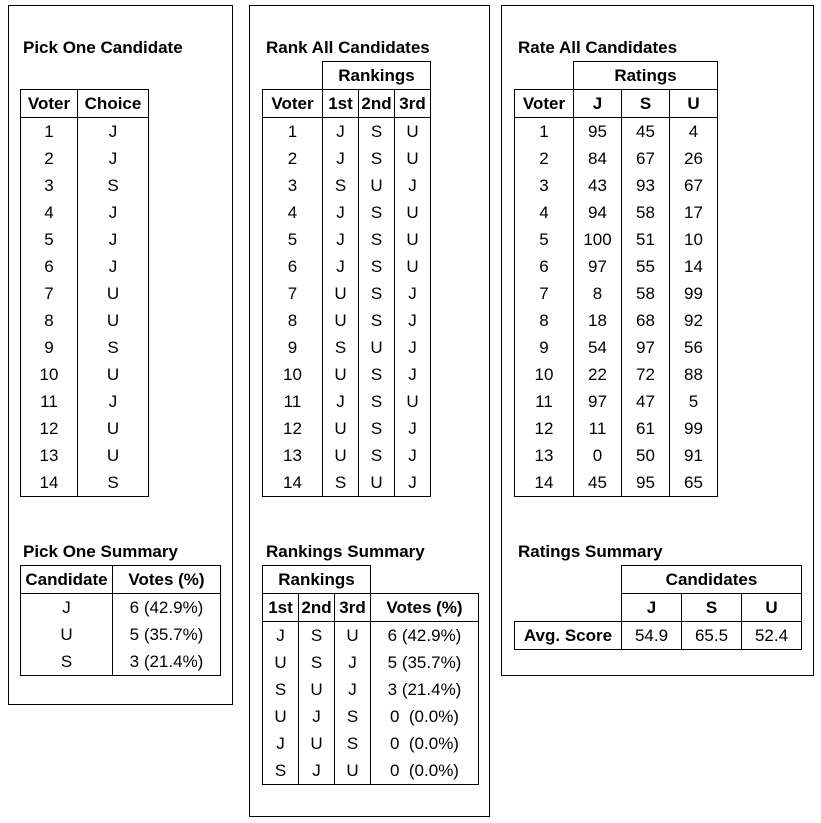 Image resolution: width=821 pixels, height=823 pixels. Describe the element at coordinates (616, 185) in the screenshot. I see `rate-all-row: 3 43 93 67` at that location.